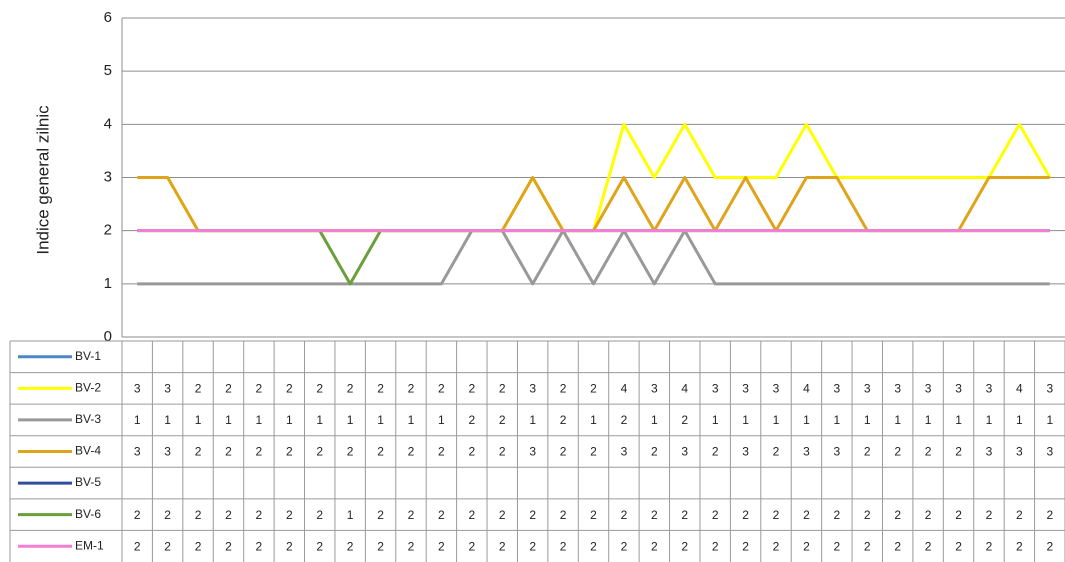  What do you see at coordinates (108, 176) in the screenshot?
I see `y-tick-label: 3` at bounding box center [108, 176].